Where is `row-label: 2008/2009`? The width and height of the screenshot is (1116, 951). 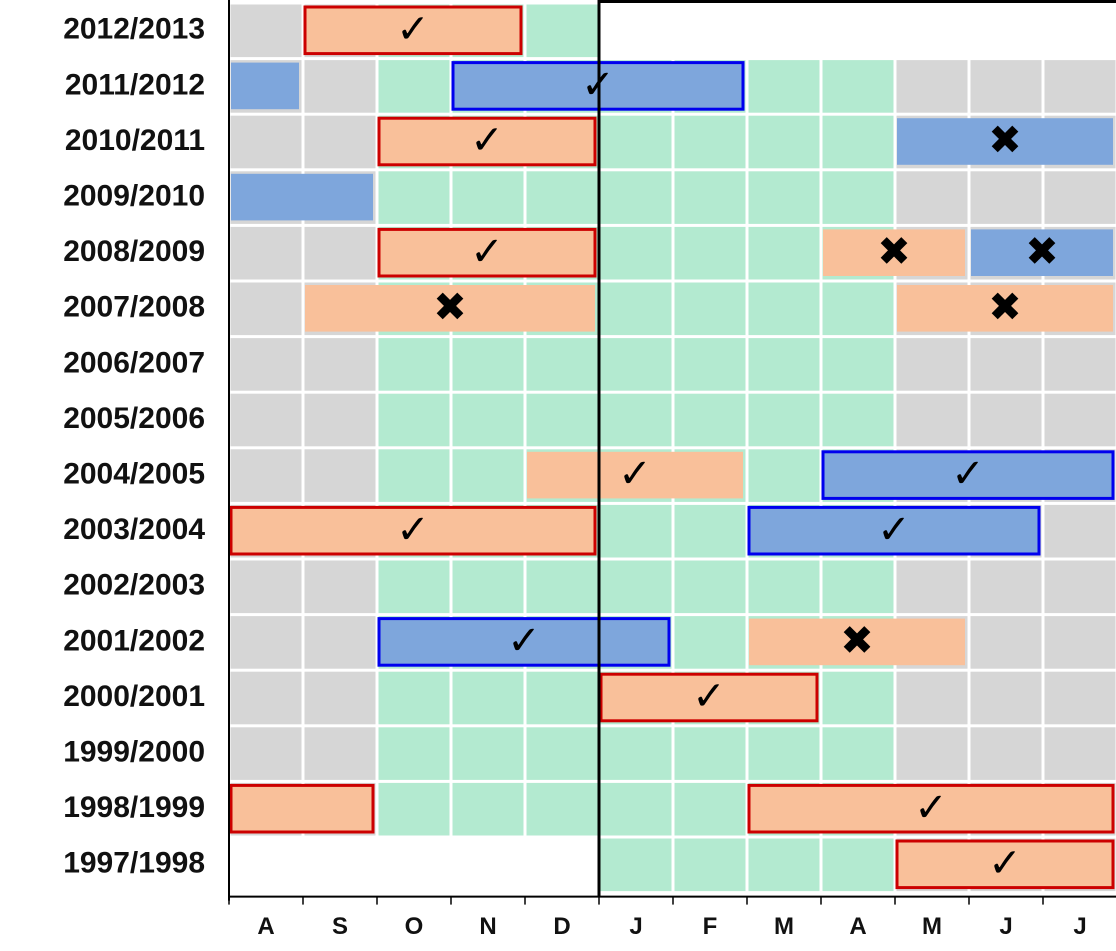 row-label: 2008/2009 is located at coordinates (134, 251).